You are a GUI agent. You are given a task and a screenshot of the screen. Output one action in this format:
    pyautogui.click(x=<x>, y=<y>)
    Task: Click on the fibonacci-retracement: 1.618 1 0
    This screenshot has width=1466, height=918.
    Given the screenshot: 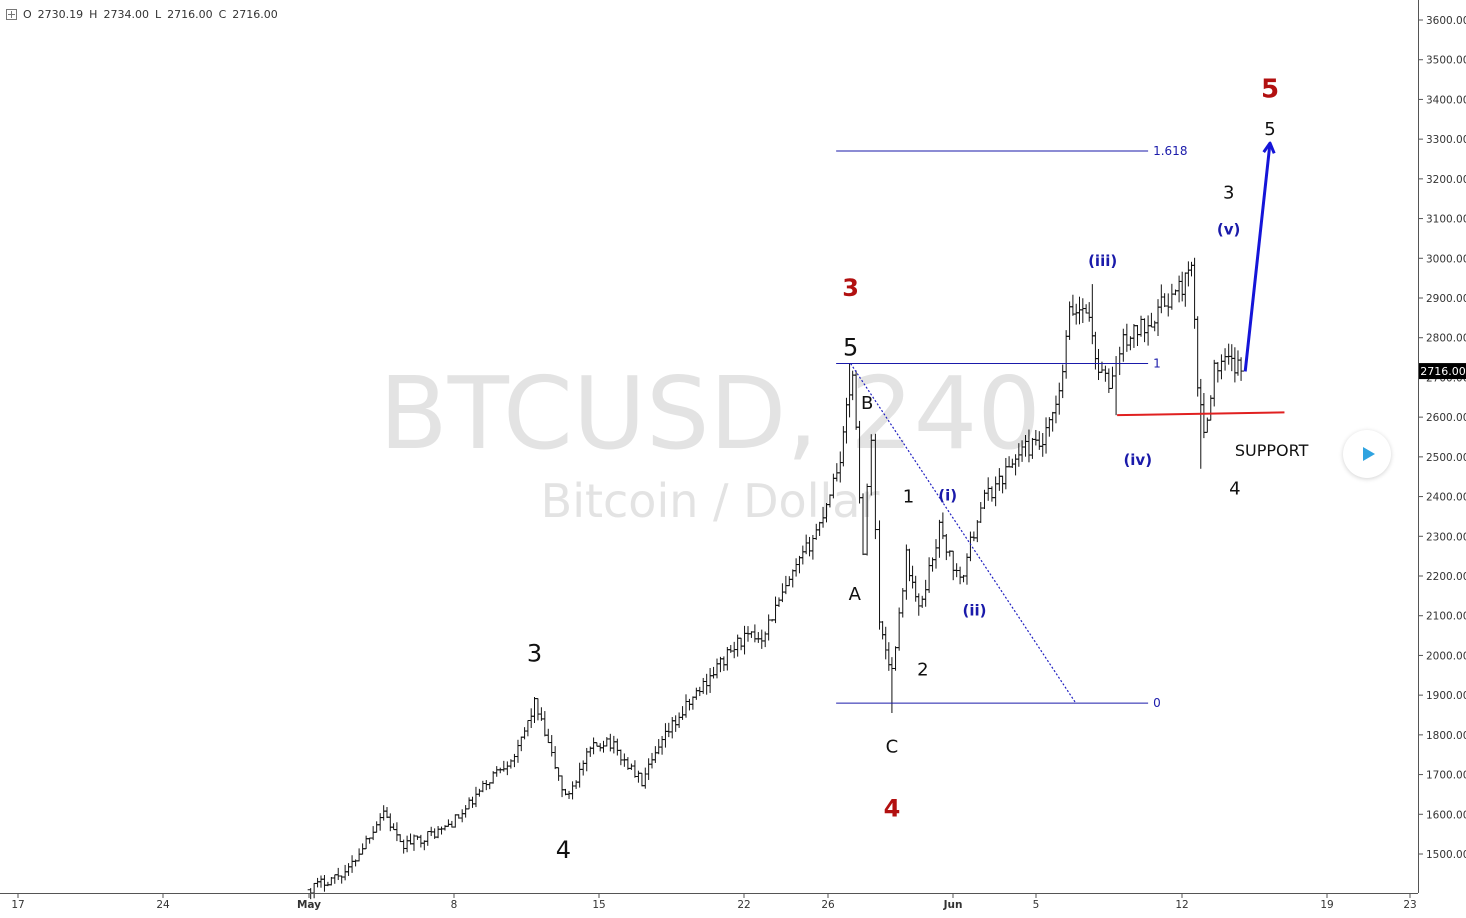 What is the action you would take?
    pyautogui.click(x=1011, y=427)
    